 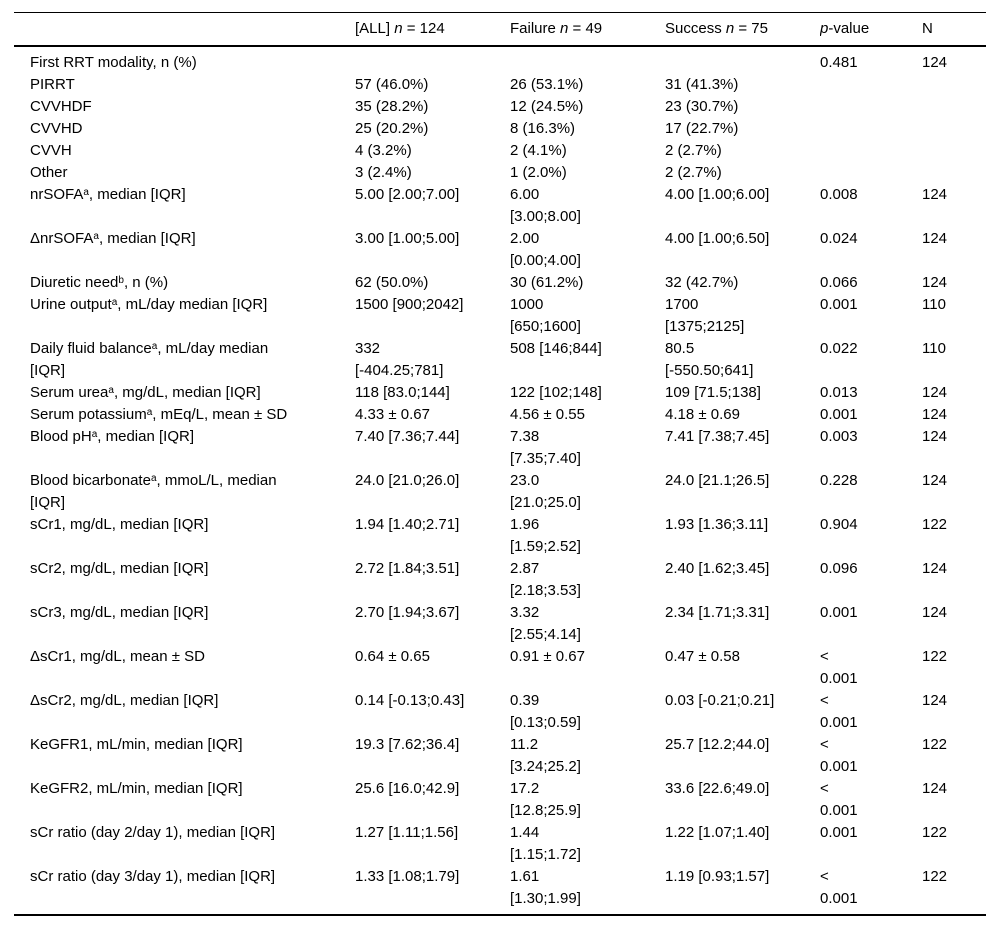 I want to click on cell-failure: 2.87 [2.18;3.53], so click(x=545, y=579).